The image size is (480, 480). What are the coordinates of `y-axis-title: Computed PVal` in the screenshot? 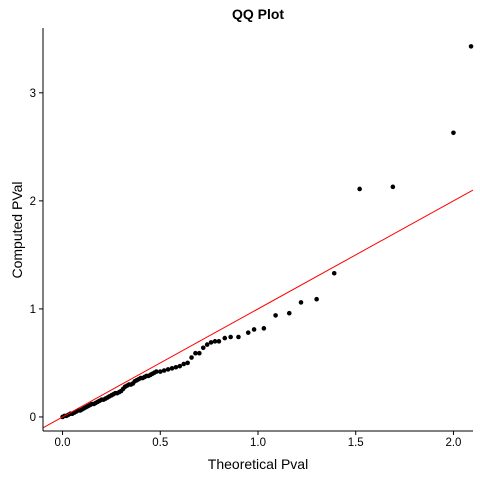 It's located at (17, 229).